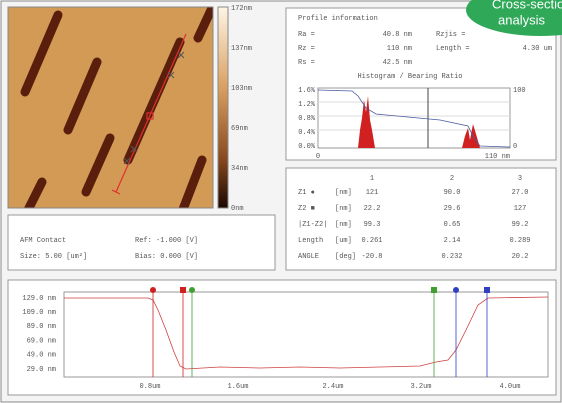 The width and height of the screenshot is (562, 403). What do you see at coordinates (41, 341) in the screenshot?
I see `profile-y-label: 69.0 nm` at bounding box center [41, 341].